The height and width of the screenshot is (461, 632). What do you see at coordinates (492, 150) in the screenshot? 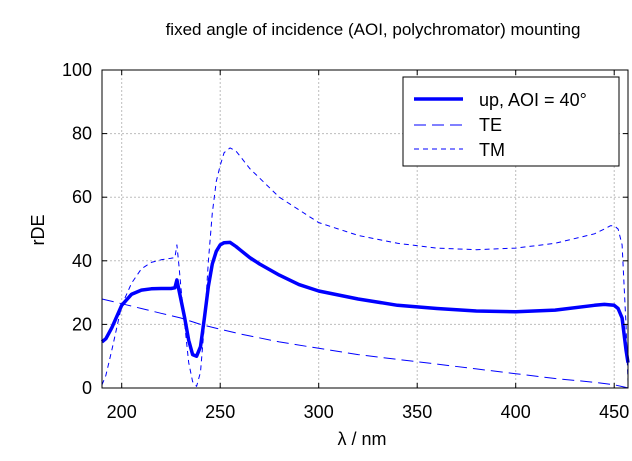
I see `legend-label-tm: TM` at bounding box center [492, 150].